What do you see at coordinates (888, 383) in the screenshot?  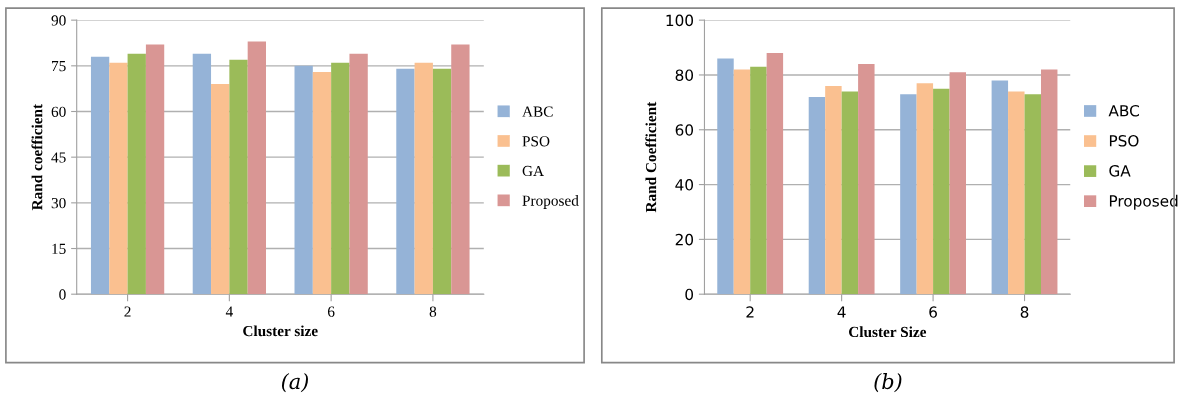 I see `text: (b)` at bounding box center [888, 383].